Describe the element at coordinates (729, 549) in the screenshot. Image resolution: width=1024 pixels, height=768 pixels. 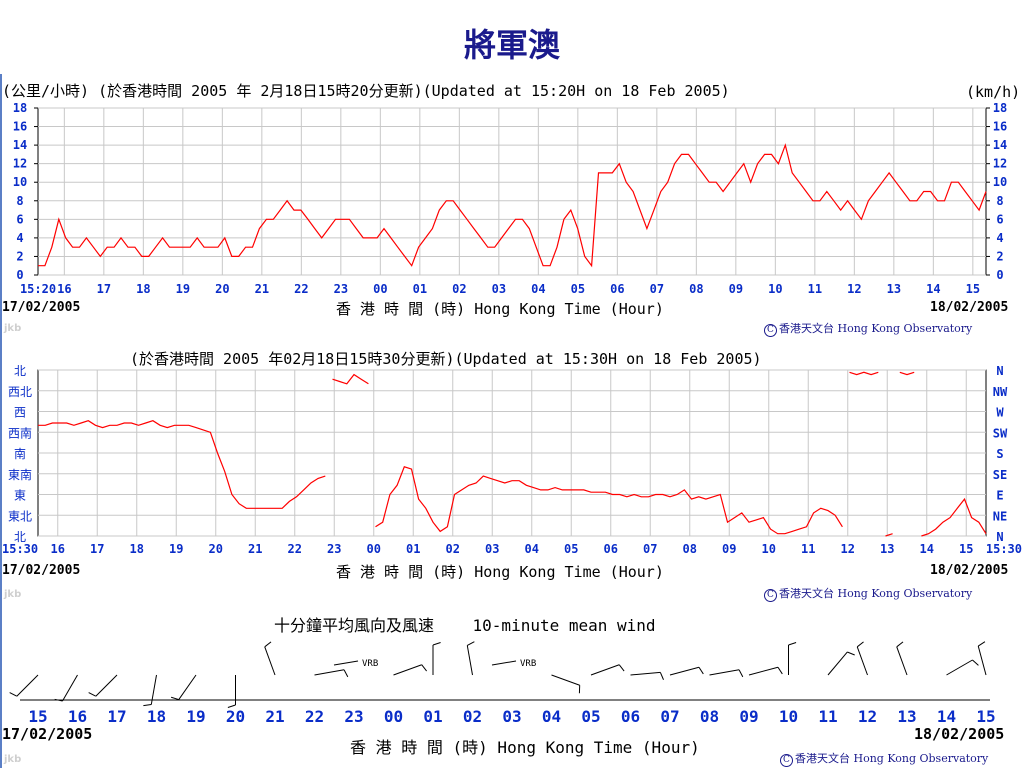
I see `direction-xtick: 09` at that location.